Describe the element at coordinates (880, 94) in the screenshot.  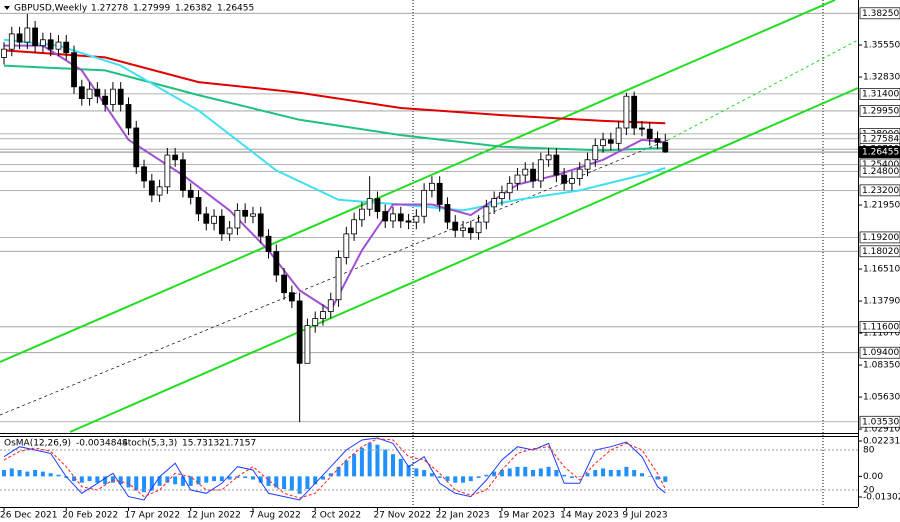
I see `level-label: 1.31400` at that location.